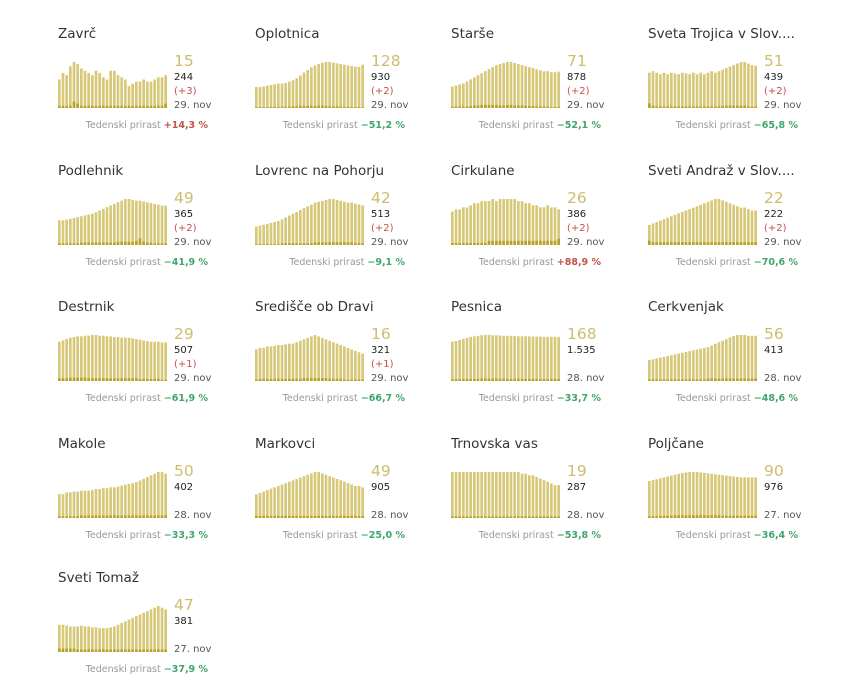 This screenshot has height=698, width=858. I want to click on weekly-growth-value: −41,9 %, so click(185, 262).